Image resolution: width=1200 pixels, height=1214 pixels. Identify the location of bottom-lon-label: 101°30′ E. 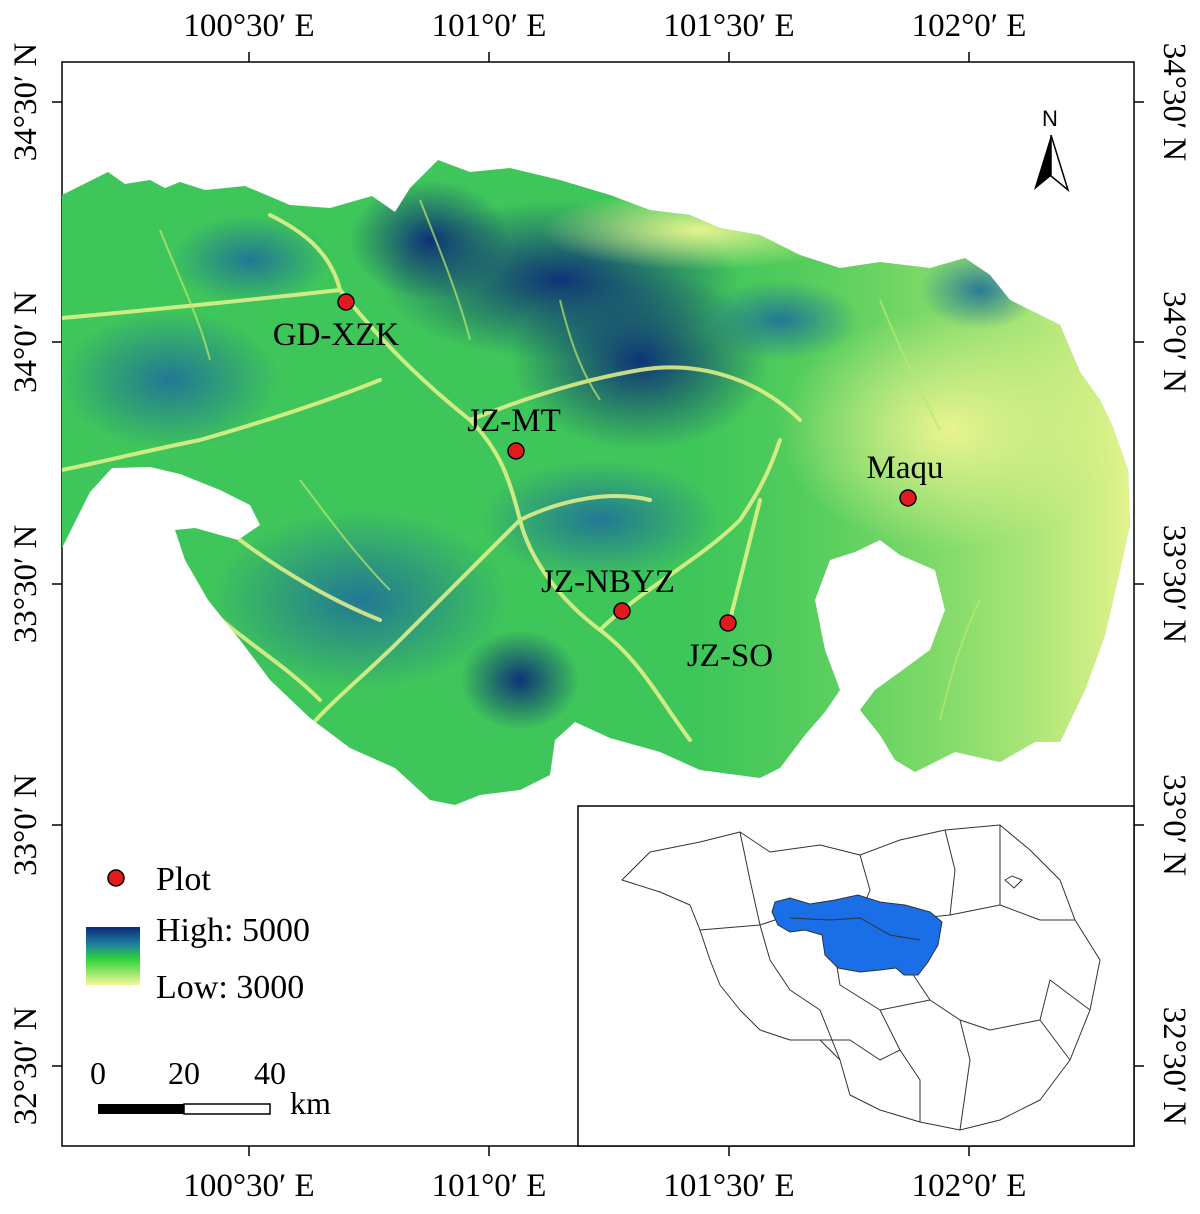
(728, 1186).